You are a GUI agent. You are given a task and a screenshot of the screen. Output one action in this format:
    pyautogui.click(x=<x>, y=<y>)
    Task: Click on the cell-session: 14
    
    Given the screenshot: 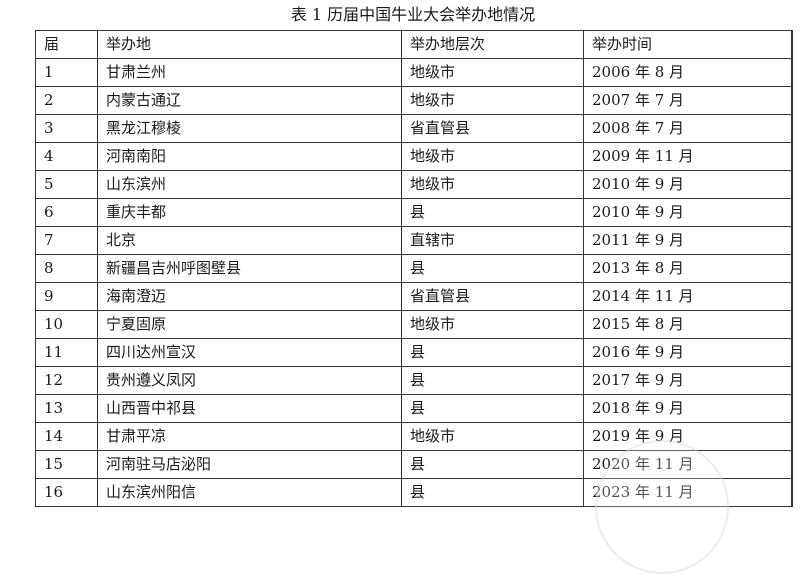 What is the action you would take?
    pyautogui.click(x=66, y=436)
    